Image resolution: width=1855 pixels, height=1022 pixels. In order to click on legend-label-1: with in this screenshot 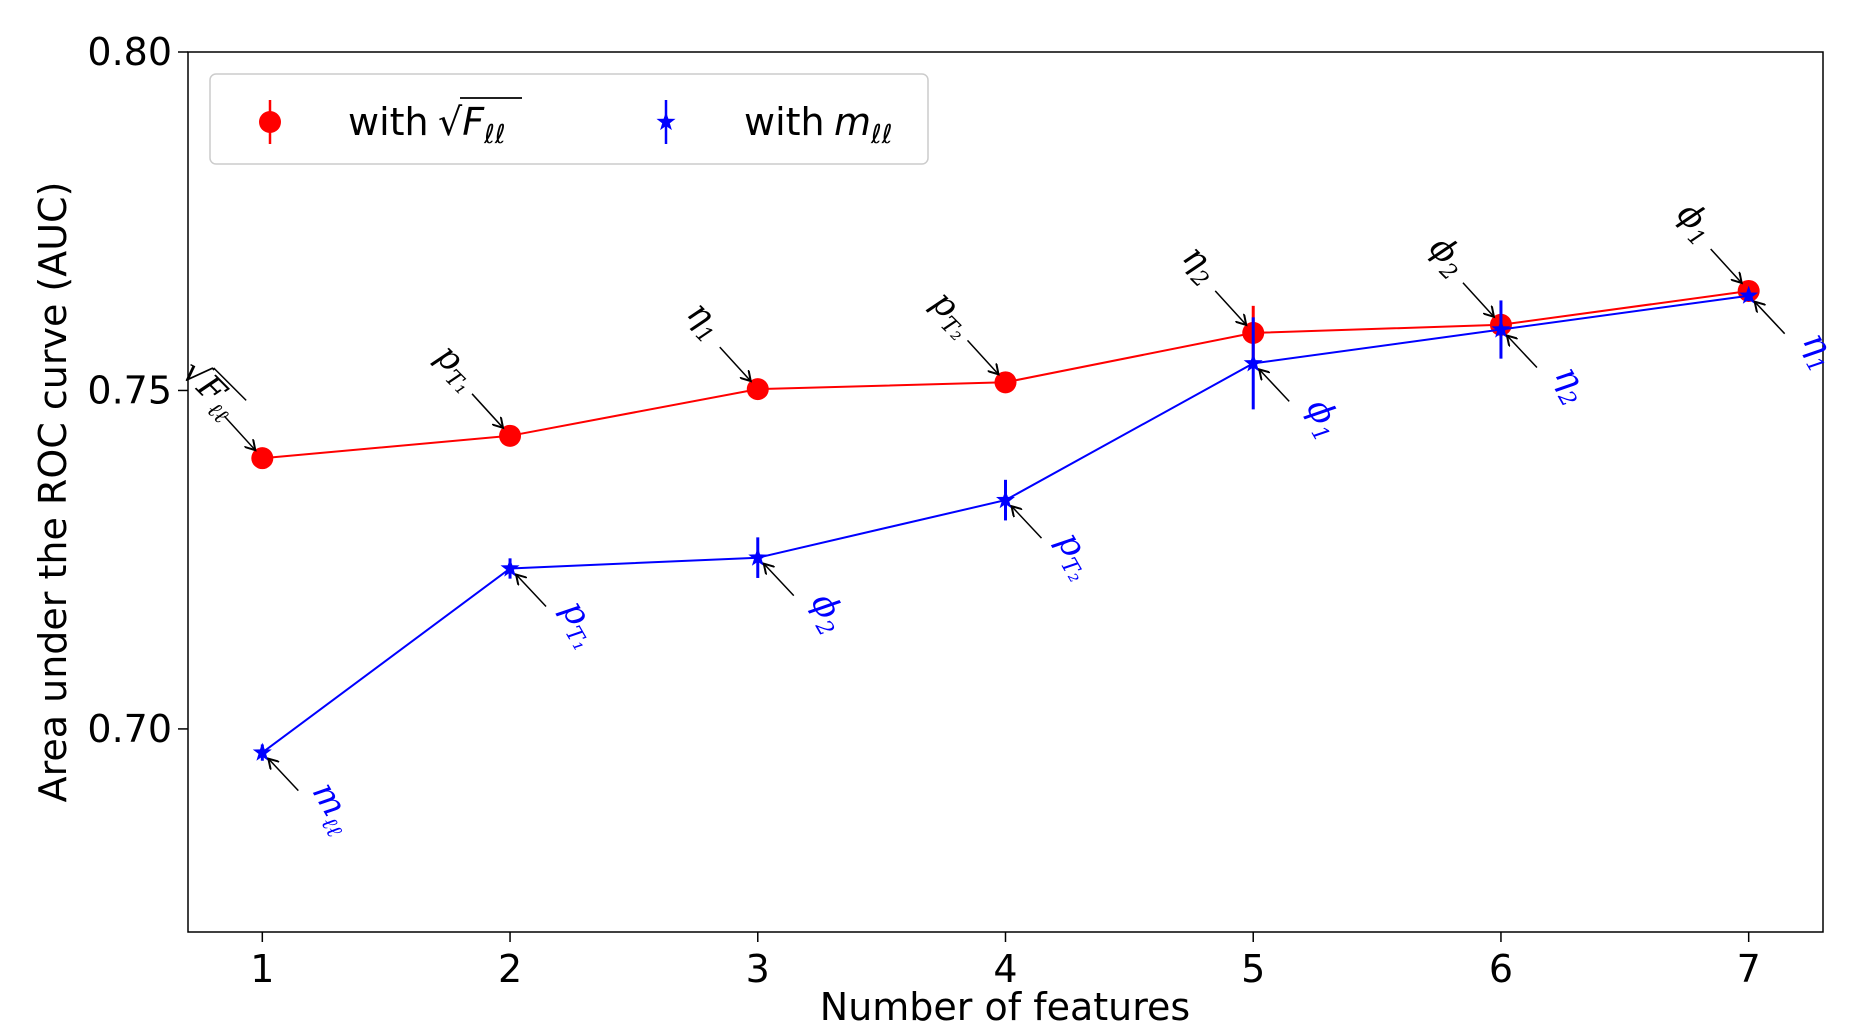, I will do `click(784, 122)`.